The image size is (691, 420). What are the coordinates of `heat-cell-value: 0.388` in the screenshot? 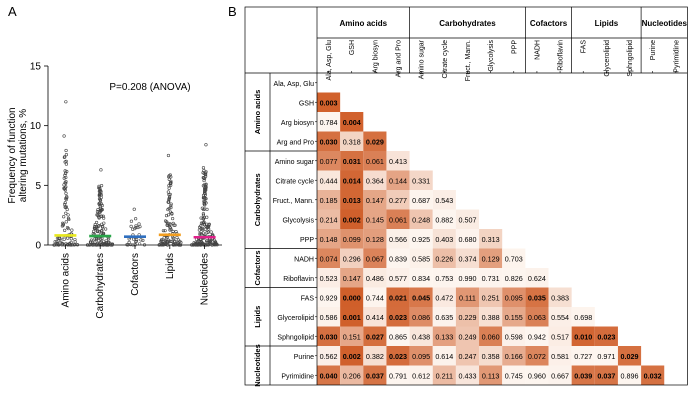 It's located at (491, 317).